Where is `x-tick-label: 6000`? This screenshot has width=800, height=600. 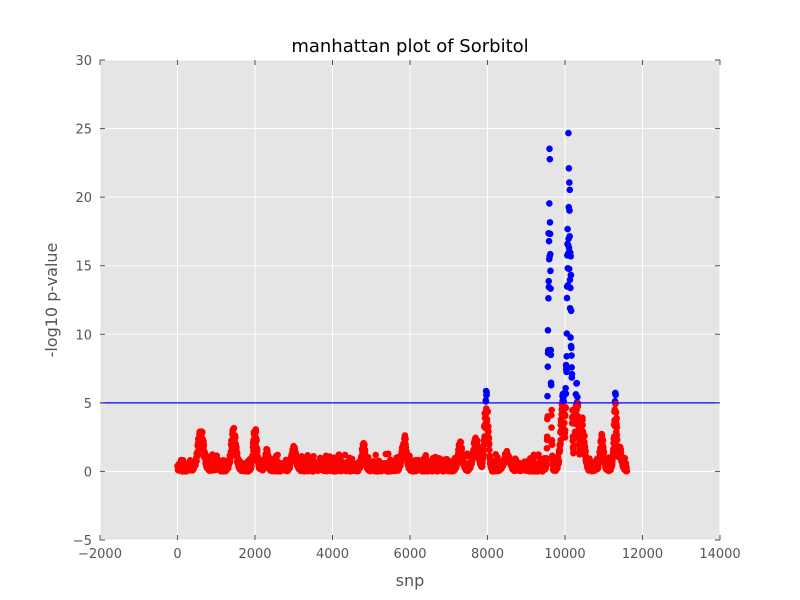 x-tick-label: 6000 is located at coordinates (409, 554).